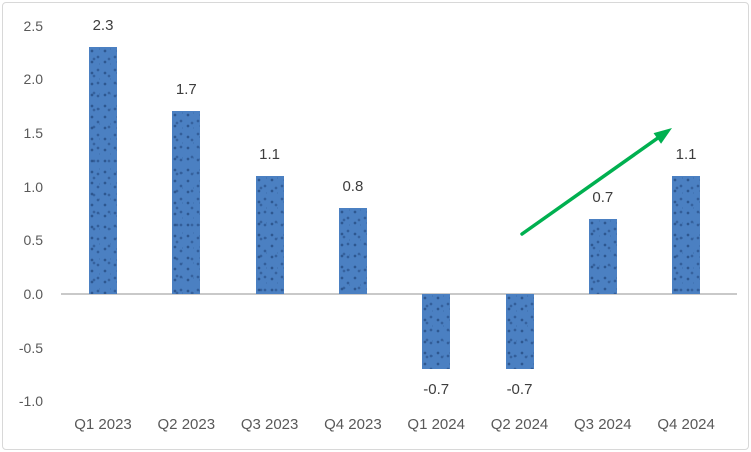 This screenshot has height=452, width=751. What do you see at coordinates (603, 197) in the screenshot?
I see `bar-data-label: 0.7` at bounding box center [603, 197].